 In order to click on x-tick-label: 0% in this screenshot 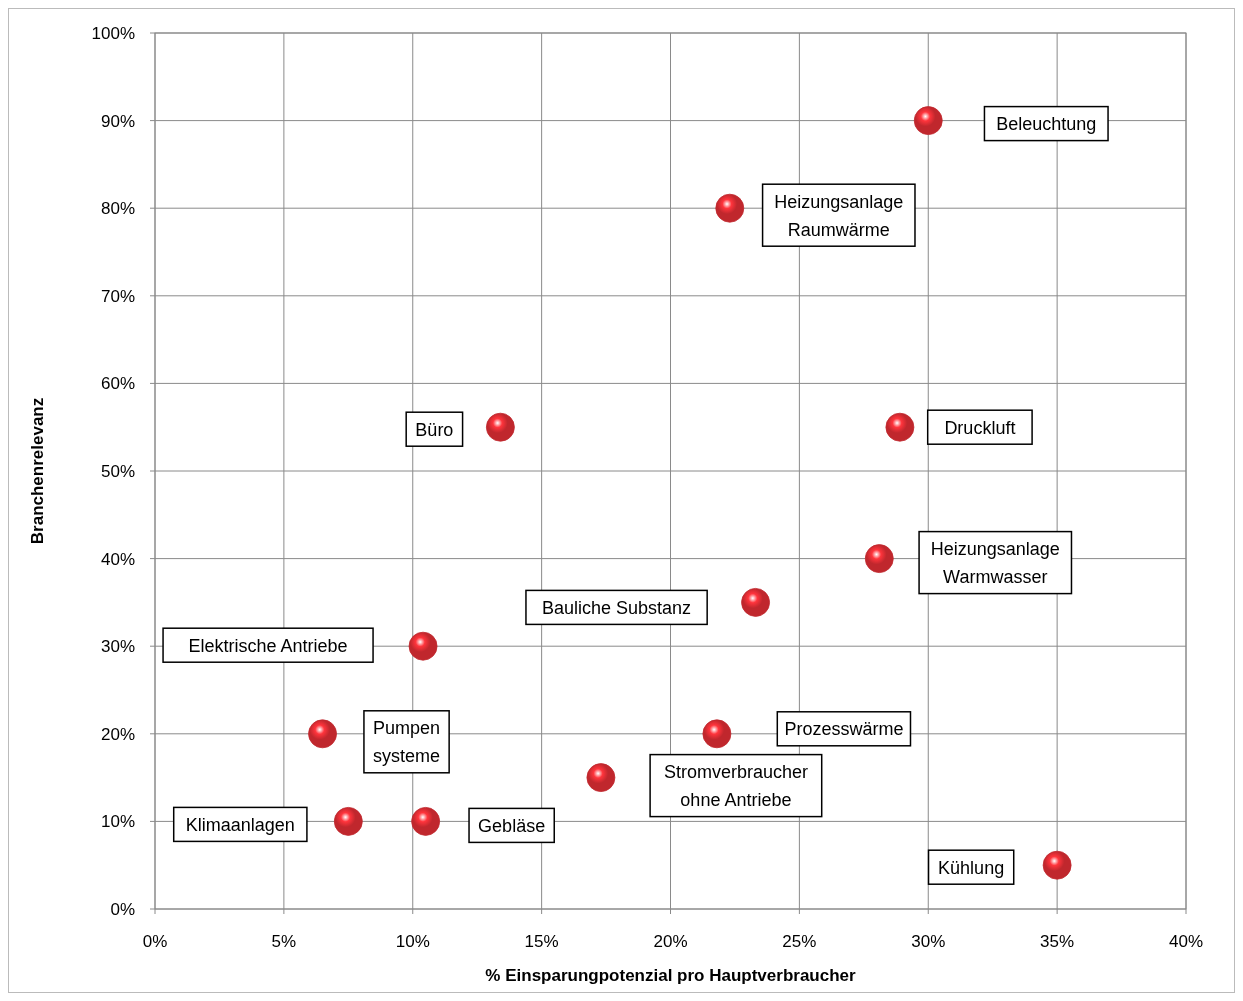, I will do `click(155, 941)`.